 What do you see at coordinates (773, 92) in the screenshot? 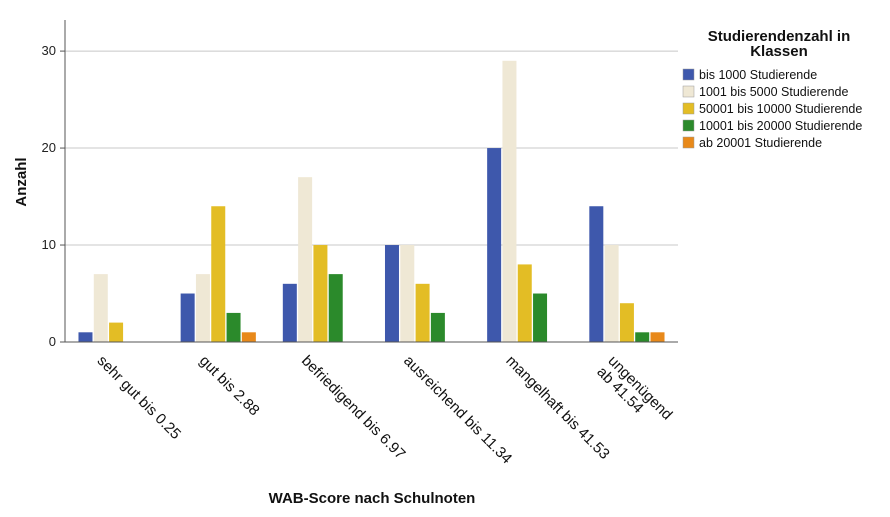
I see `legend-label: 1001 bis 5000 Studierende` at bounding box center [773, 92].